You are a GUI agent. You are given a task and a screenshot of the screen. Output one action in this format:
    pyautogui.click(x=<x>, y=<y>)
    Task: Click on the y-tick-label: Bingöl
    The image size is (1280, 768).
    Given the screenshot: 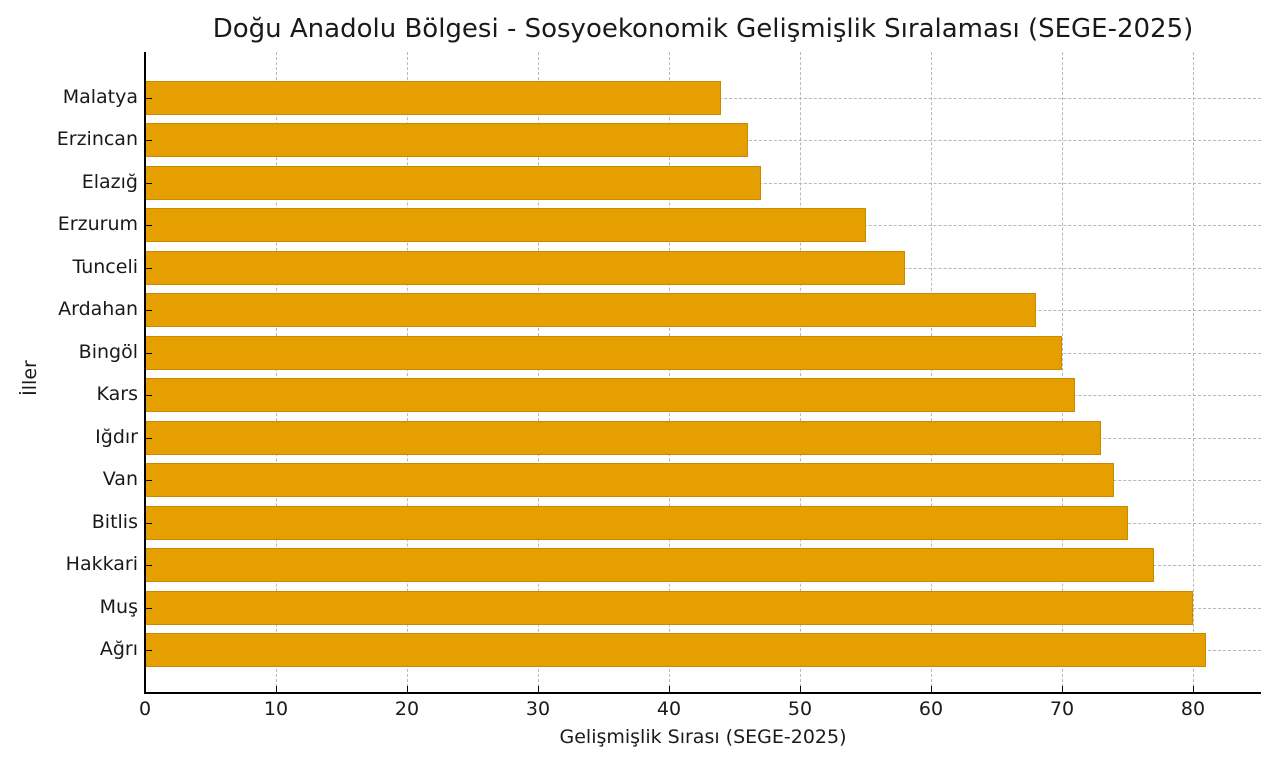 What is the action you would take?
    pyautogui.click(x=108, y=351)
    